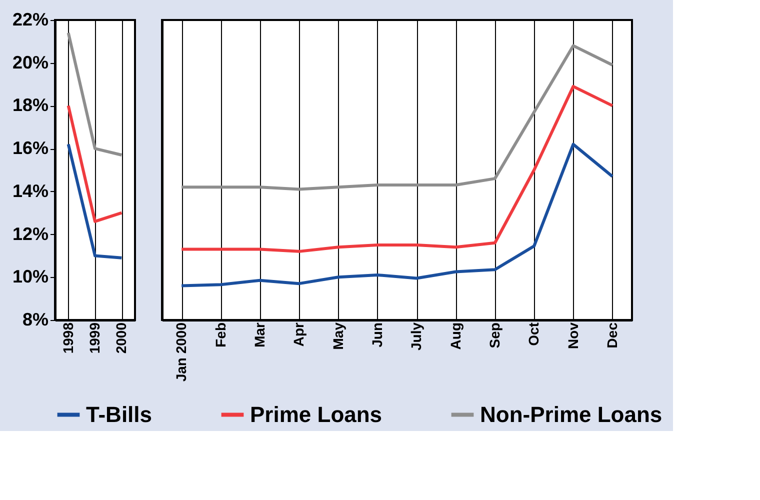  I want to click on x-tick-label: Nov, so click(572, 335).